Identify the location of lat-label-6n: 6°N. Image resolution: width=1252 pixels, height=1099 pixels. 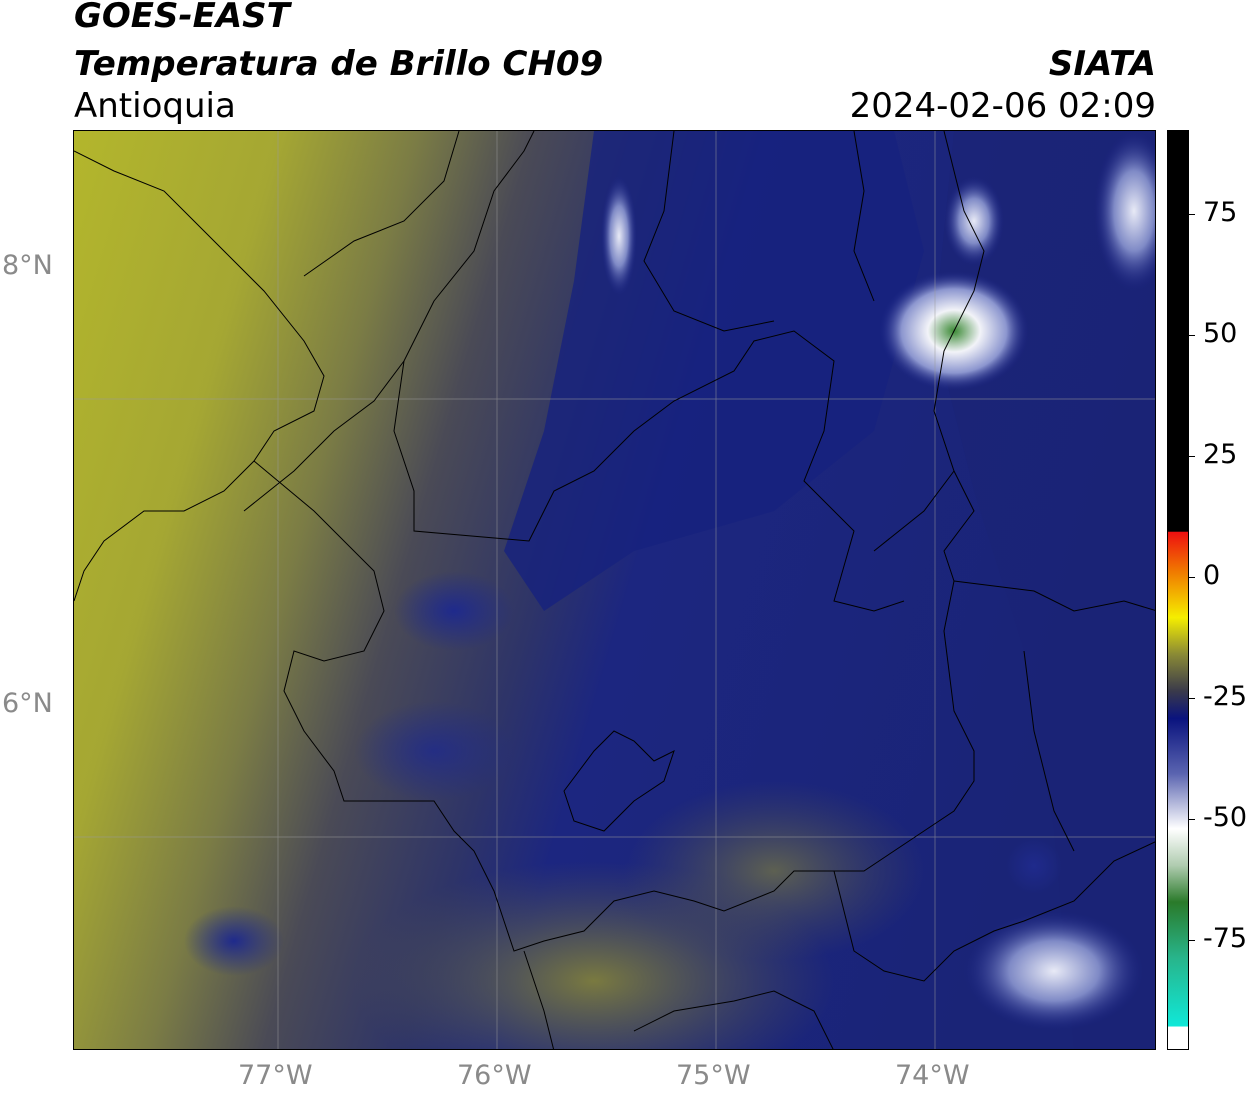
(27, 703).